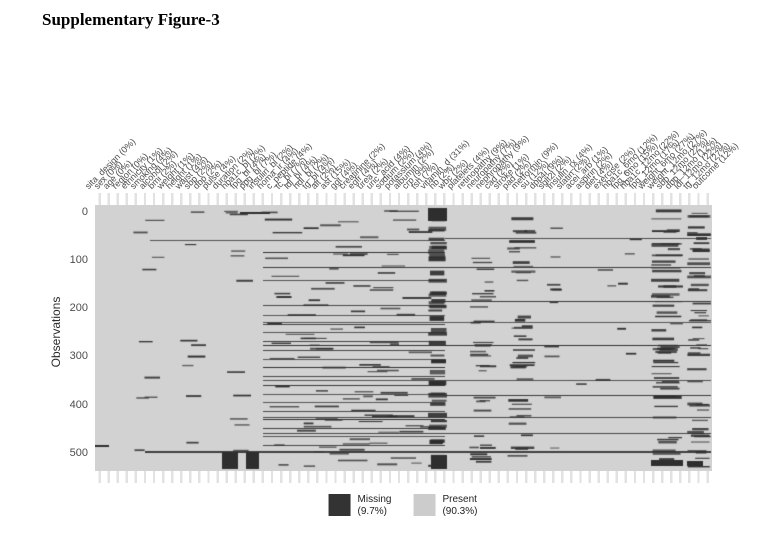 This screenshot has height=547, width=783. I want to click on column-label: crp (9%), so click(416, 175).